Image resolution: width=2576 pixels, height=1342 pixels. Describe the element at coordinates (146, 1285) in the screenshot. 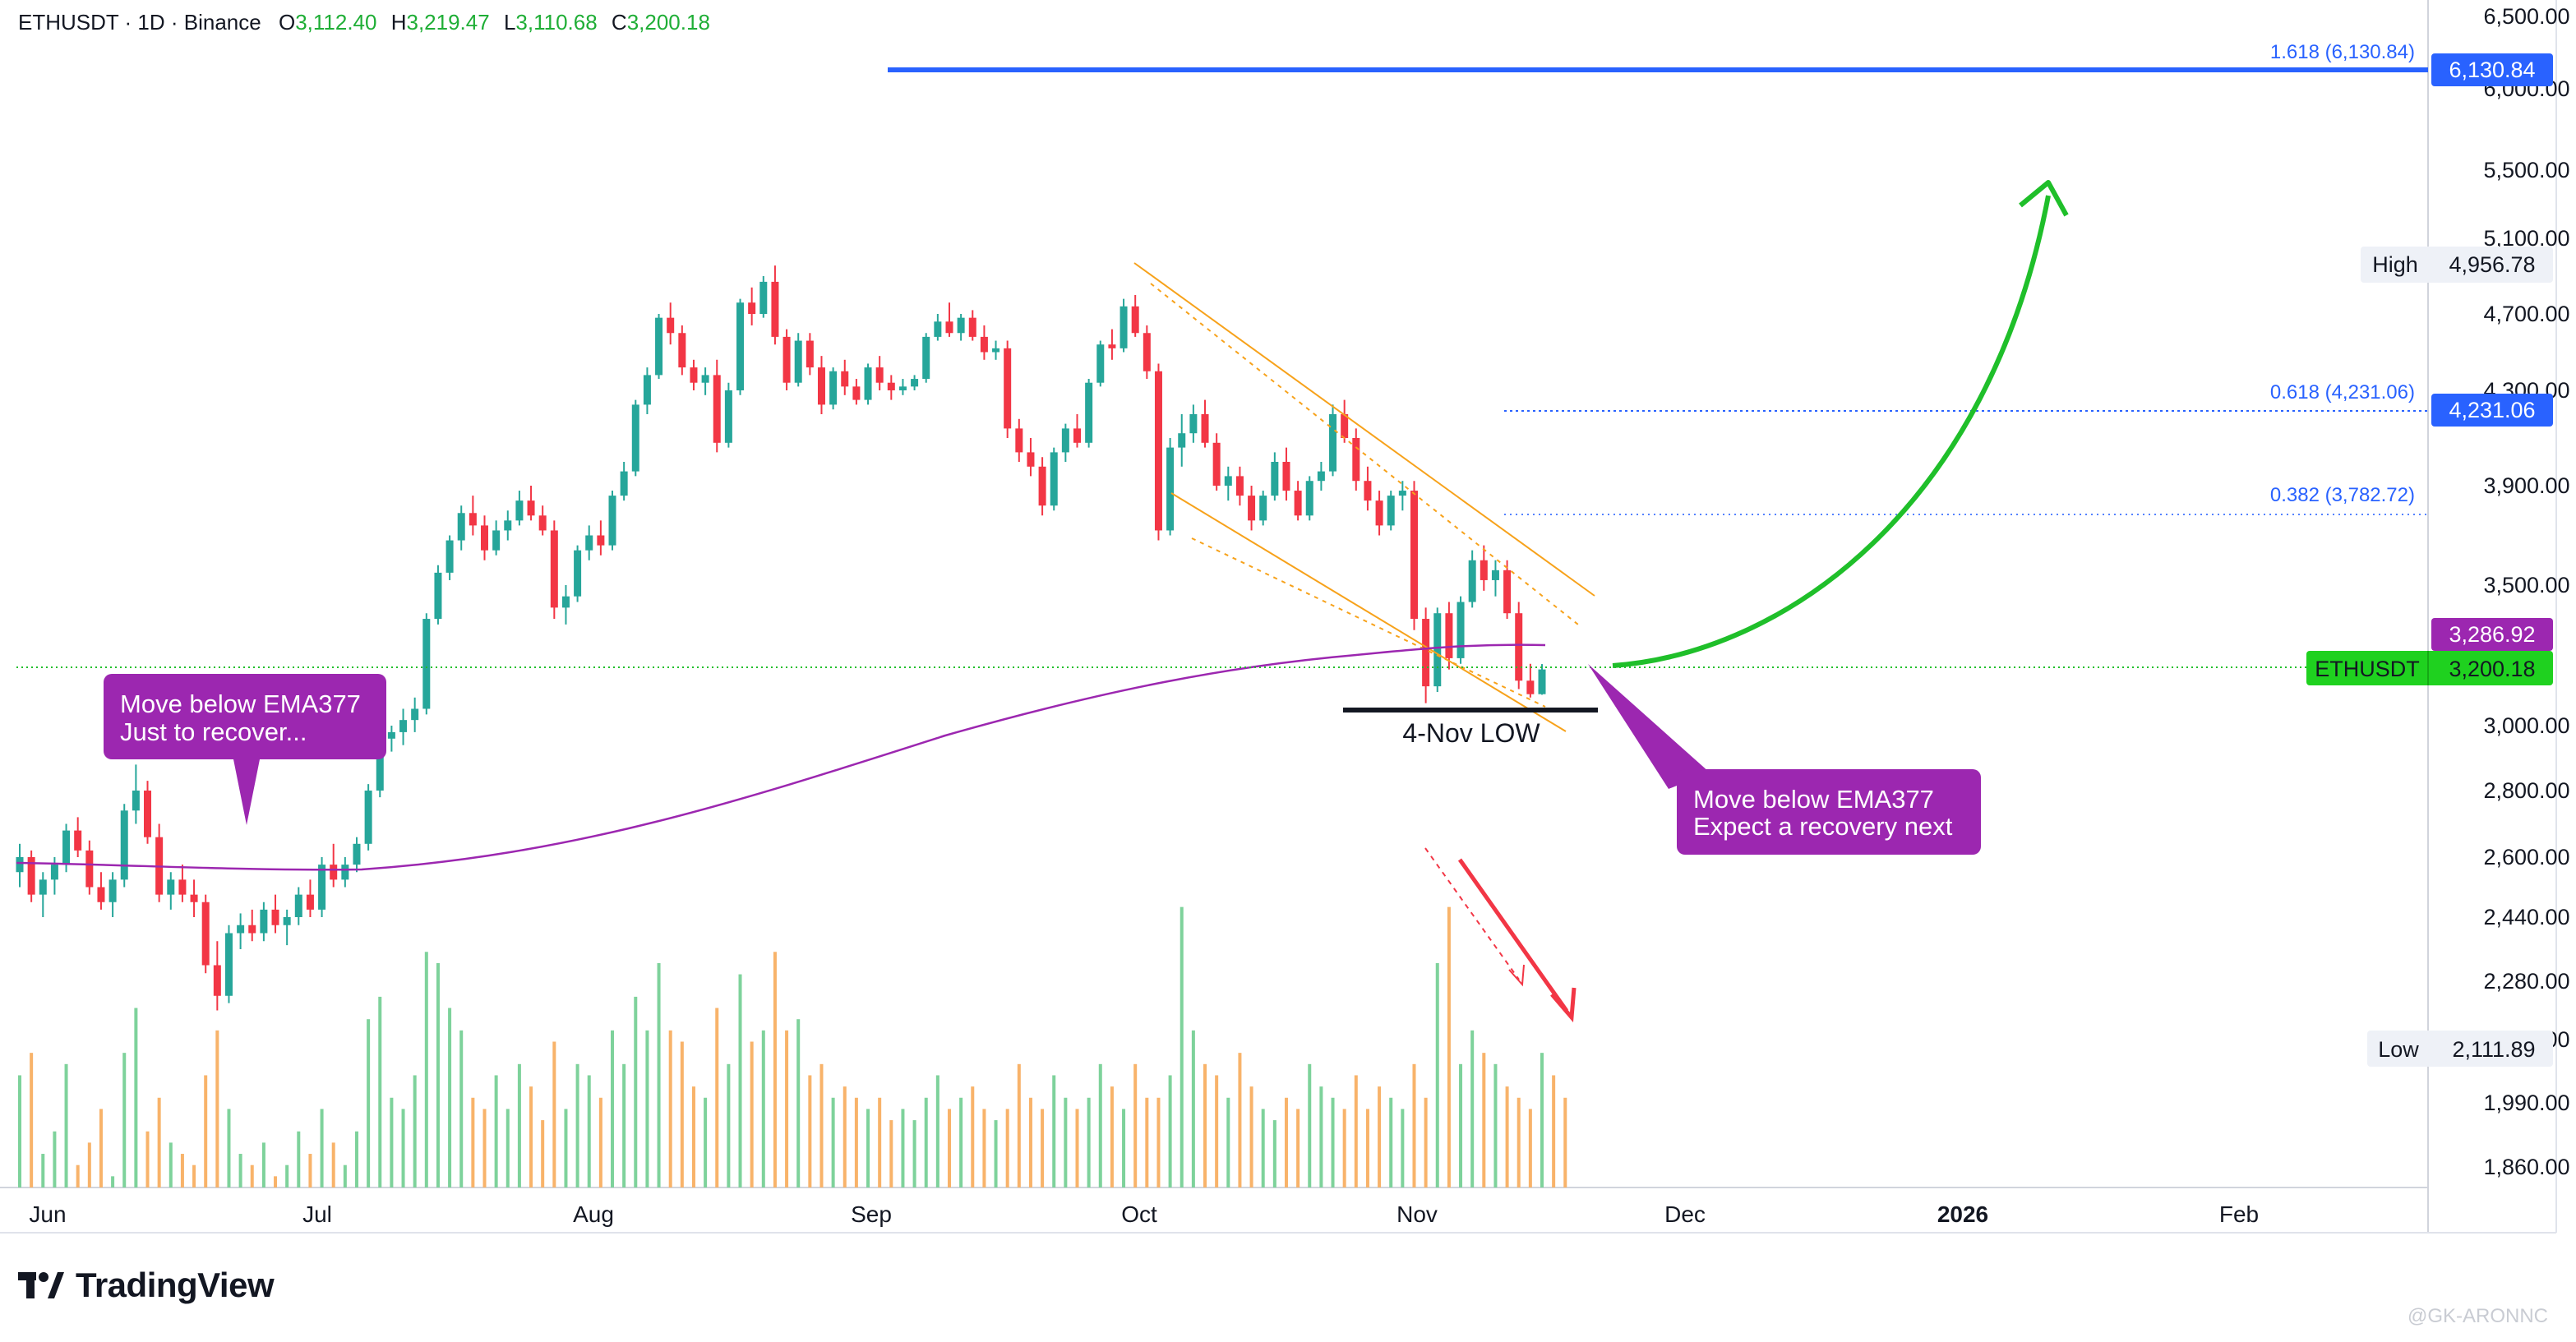

I see `tradingview-brand: TradingView` at that location.